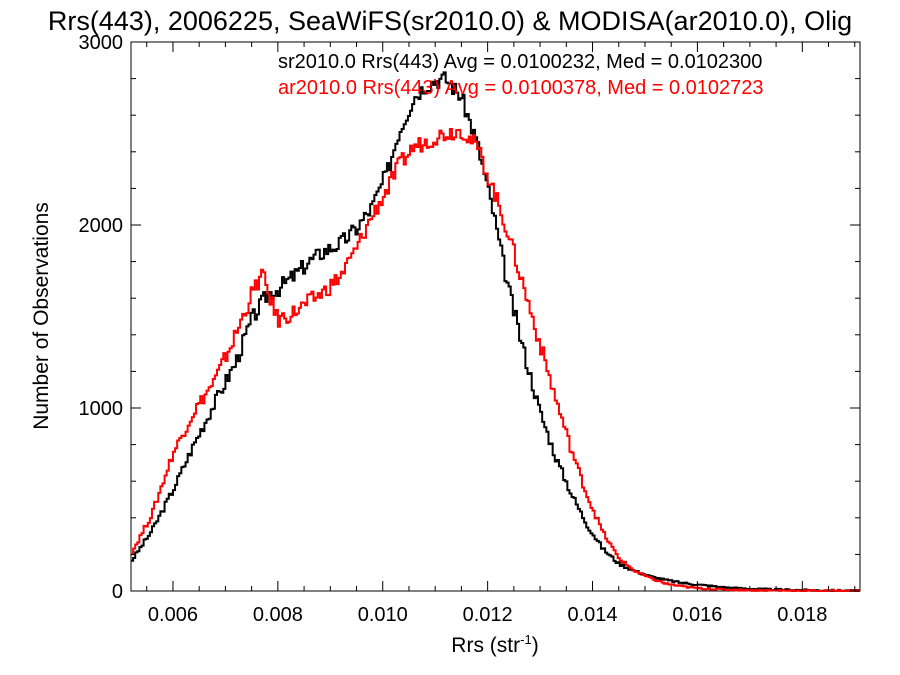 The image size is (900, 675). I want to click on y-axis-label: Number of Observations, so click(41, 316).